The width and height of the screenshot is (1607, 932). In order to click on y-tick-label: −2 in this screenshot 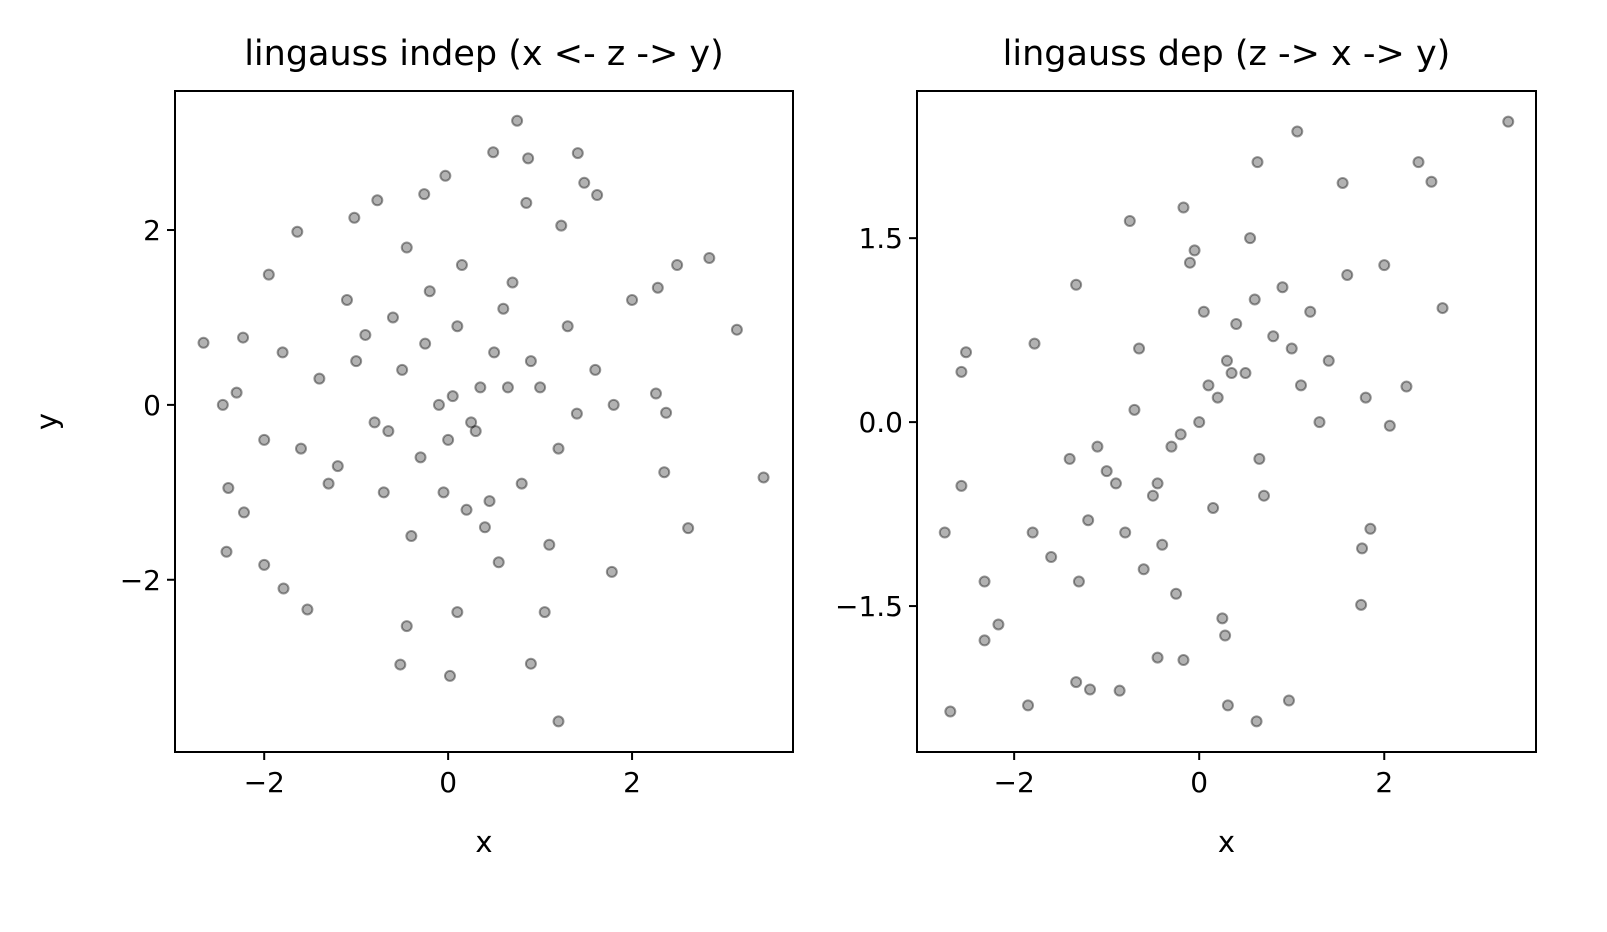, I will do `click(140, 580)`.